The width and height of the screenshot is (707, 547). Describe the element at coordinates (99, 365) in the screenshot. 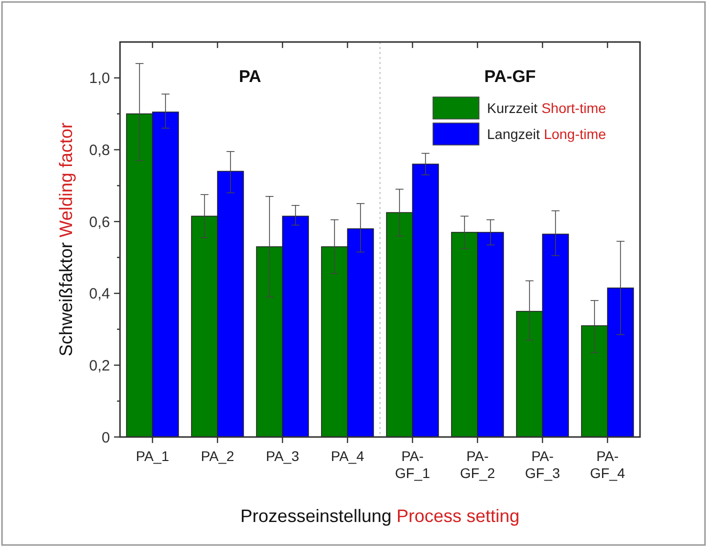

I see `y-tick-label: 0,2` at that location.